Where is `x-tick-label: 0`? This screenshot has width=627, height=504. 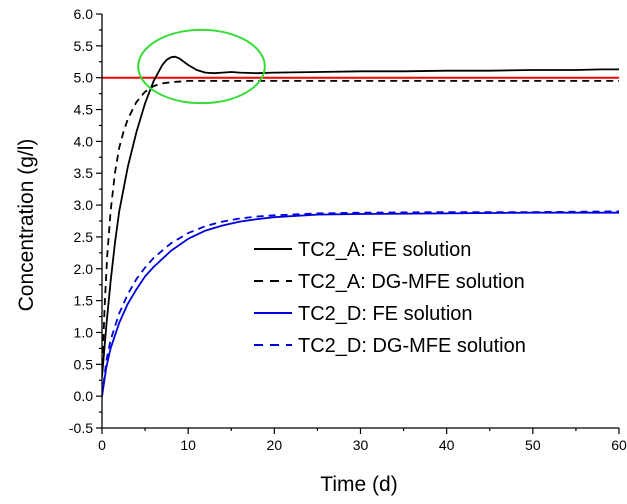 x-tick-label: 0 is located at coordinates (102, 445).